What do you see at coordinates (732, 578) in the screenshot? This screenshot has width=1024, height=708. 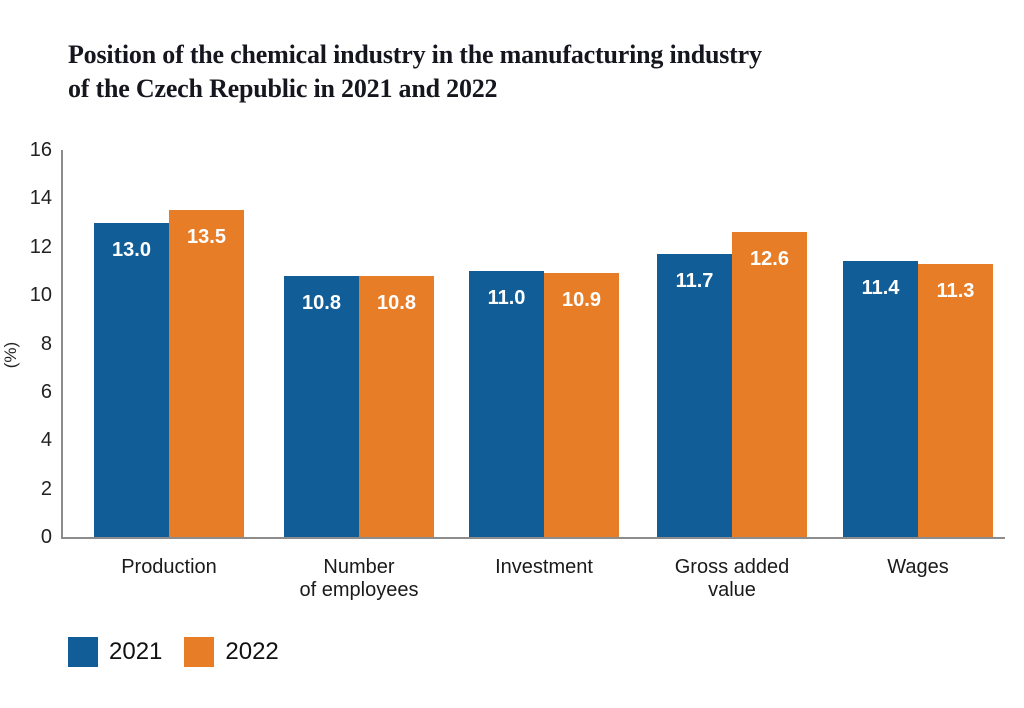 I see `category-label-3: Gross added value` at bounding box center [732, 578].